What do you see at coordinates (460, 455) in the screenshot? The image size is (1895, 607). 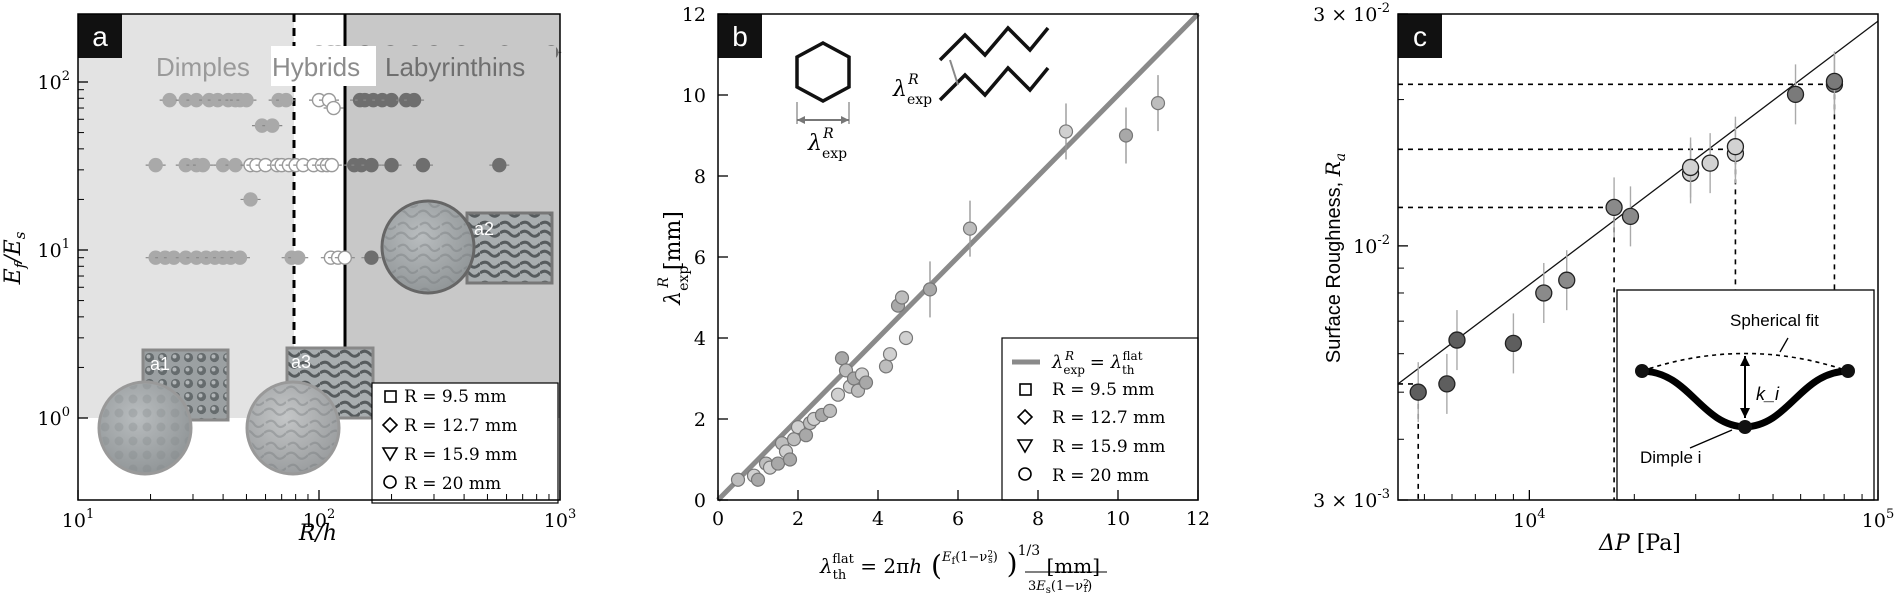 I see `legend-a-entry-3: R = 15.9 mm` at bounding box center [460, 455].